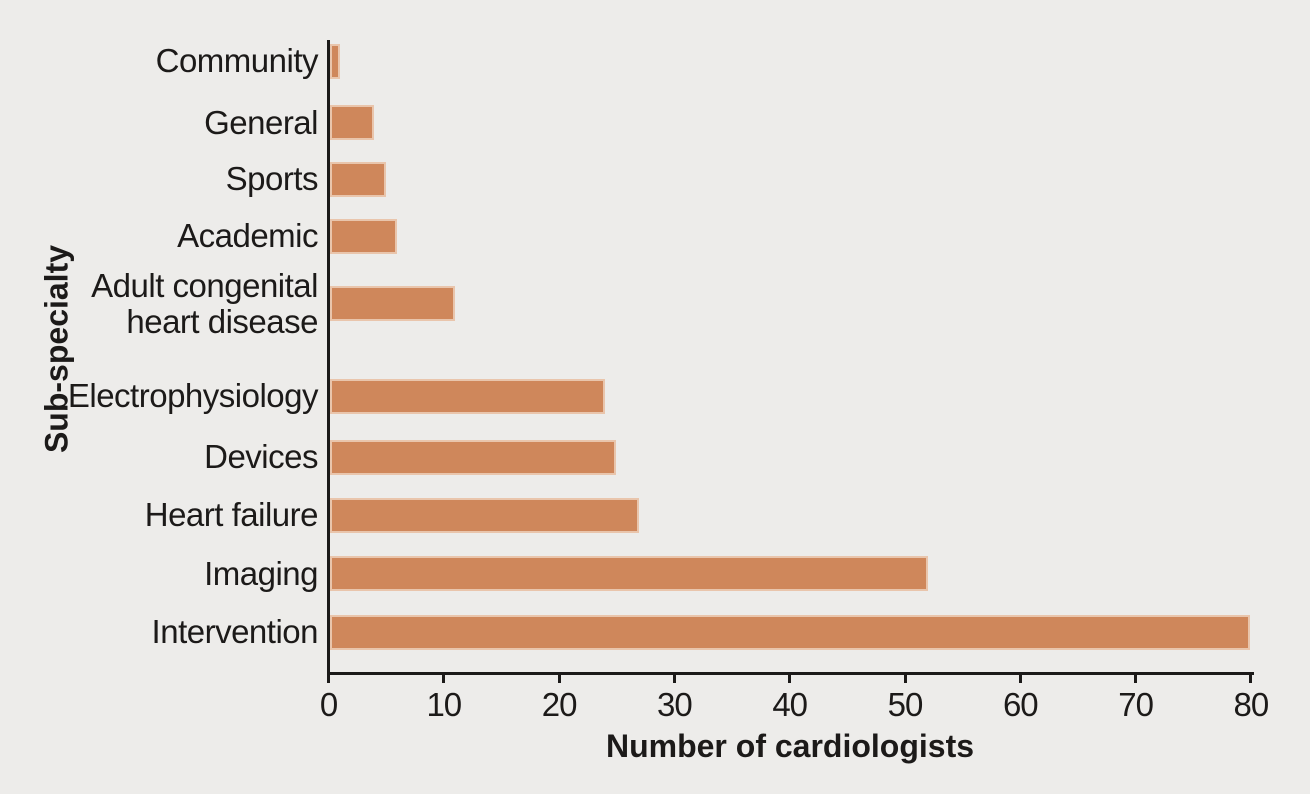 The image size is (1310, 794). I want to click on category-label-general: General, so click(261, 122).